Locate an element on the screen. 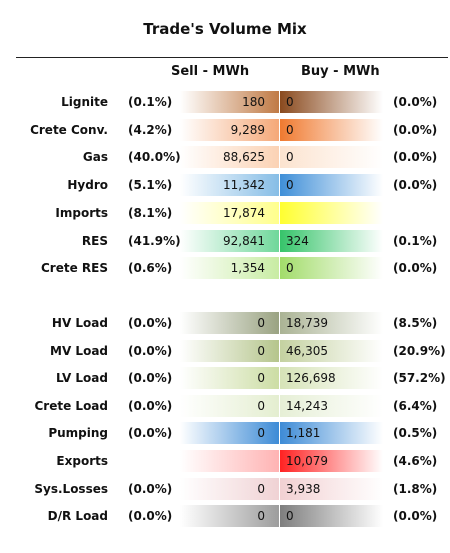 This screenshot has width=450, height=553. sell-cell: 17,874 is located at coordinates (229, 213).